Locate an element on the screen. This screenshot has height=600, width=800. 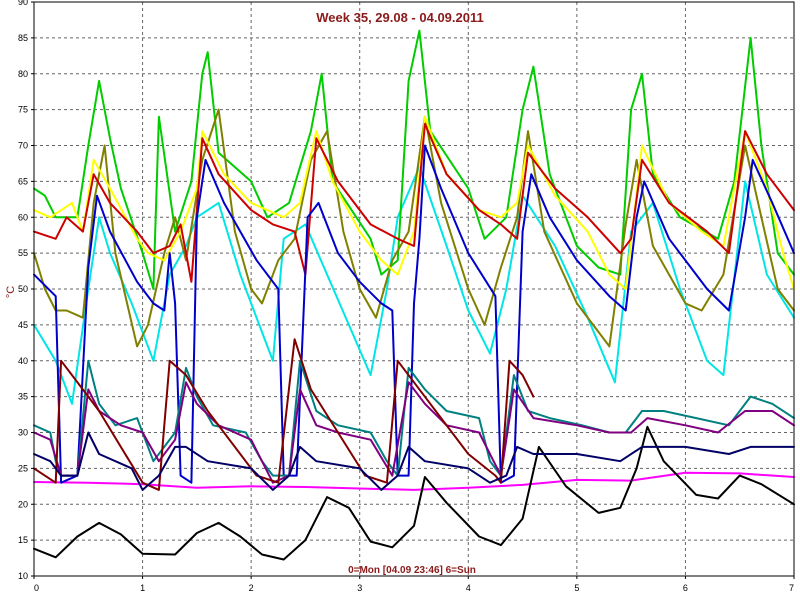
y-tick-label: 90 is located at coordinates (23, 3).